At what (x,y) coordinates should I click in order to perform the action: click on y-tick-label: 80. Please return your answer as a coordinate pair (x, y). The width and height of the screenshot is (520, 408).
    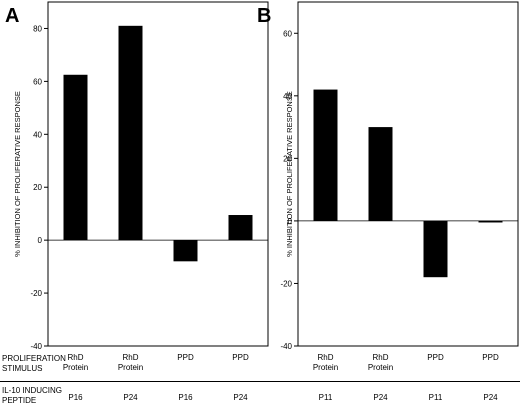
    Looking at the image, I should click on (37, 28).